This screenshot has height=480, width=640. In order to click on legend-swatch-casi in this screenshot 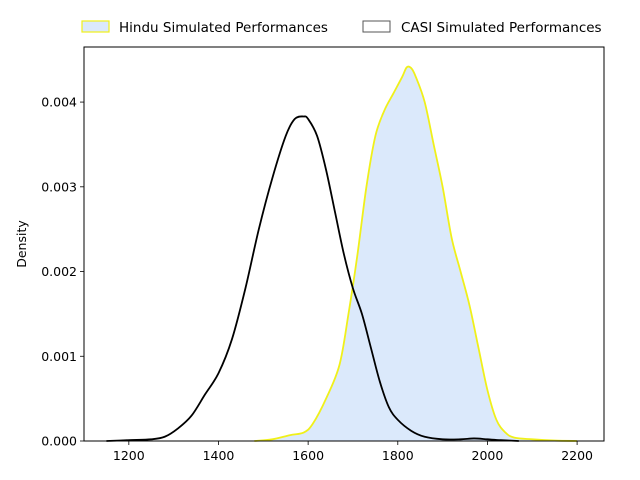, I will do `click(376, 26)`.